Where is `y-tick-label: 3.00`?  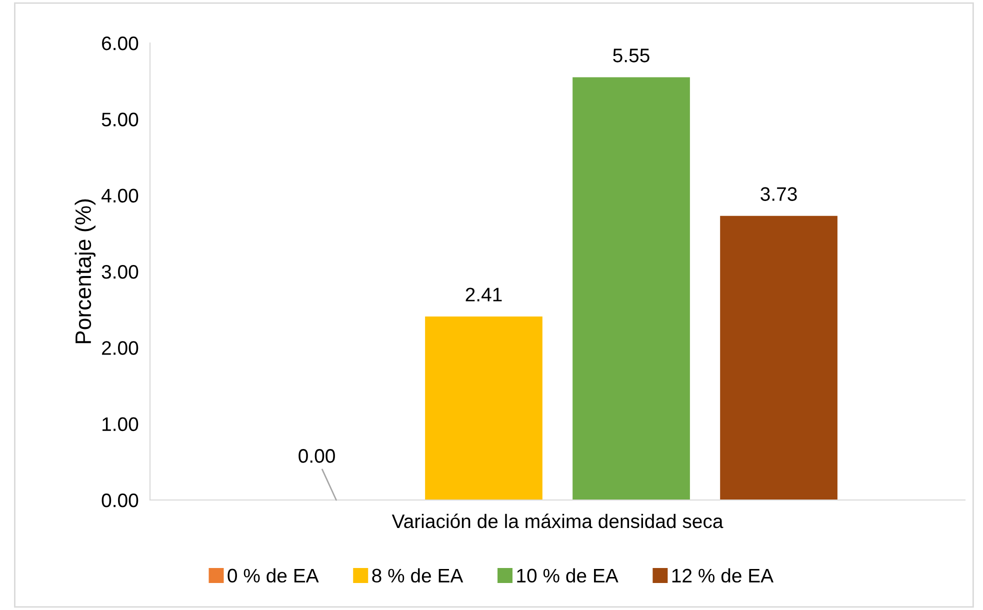 y-tick-label: 3.00 is located at coordinates (120, 271).